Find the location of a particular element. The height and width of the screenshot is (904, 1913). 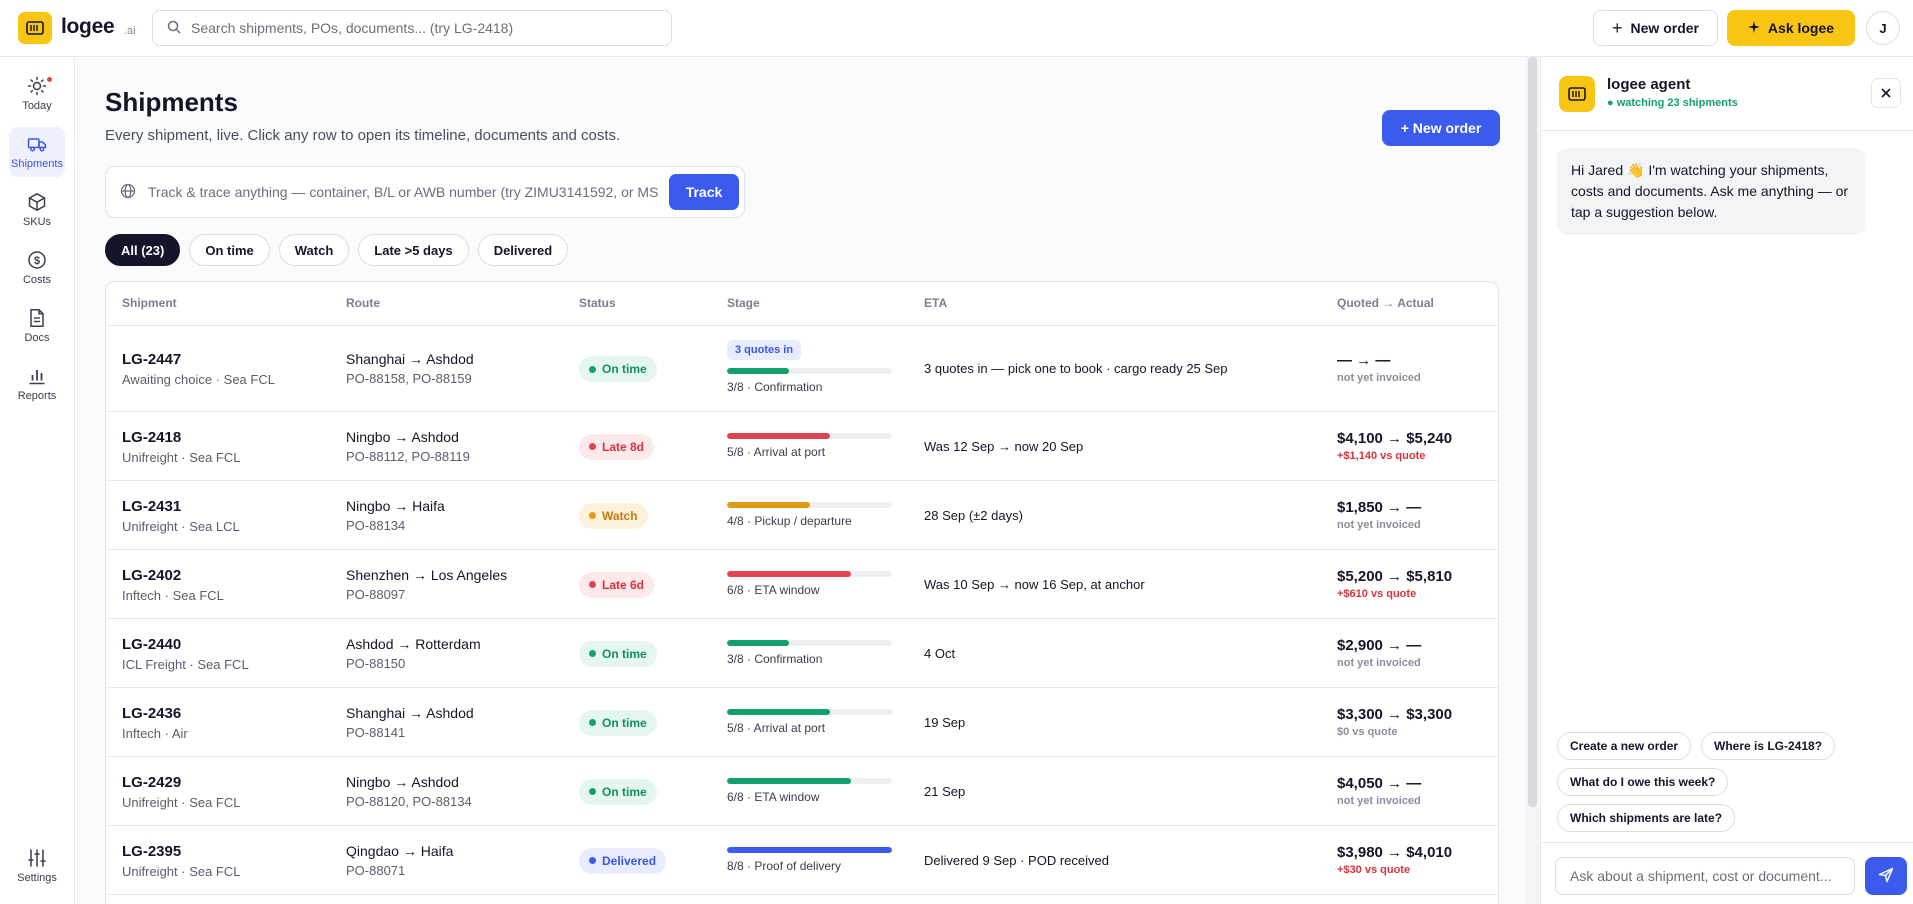

shipment-id: LG-2436 is located at coordinates (152, 713).